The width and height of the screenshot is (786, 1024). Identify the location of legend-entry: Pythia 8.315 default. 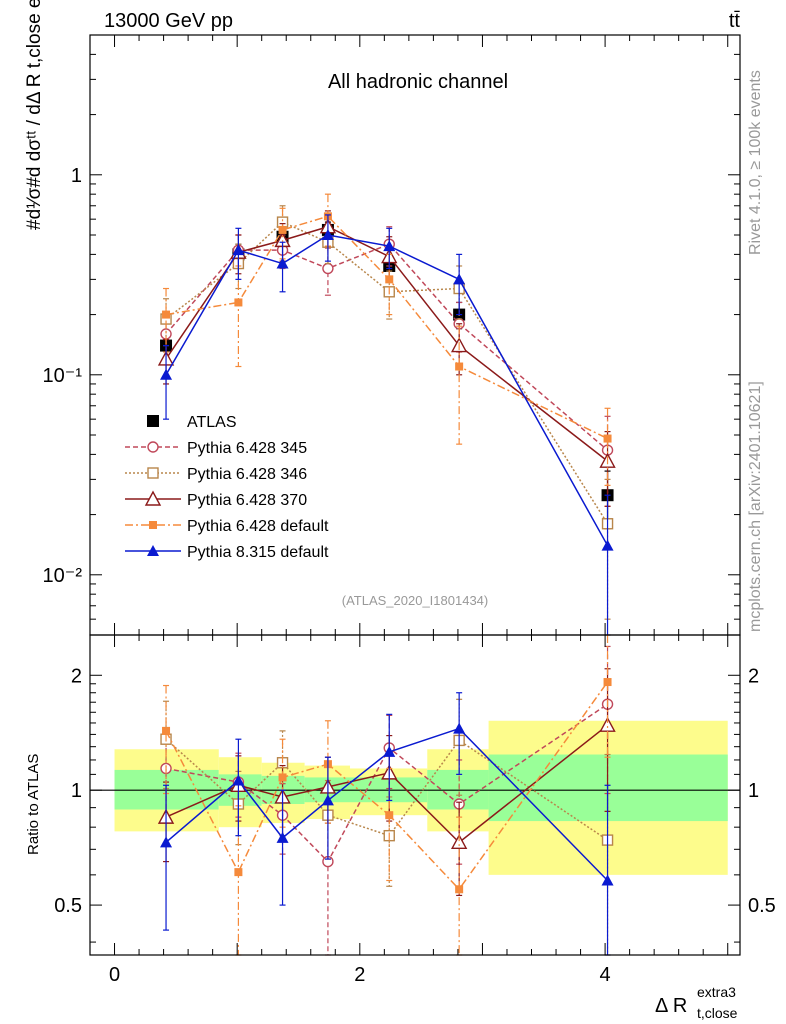
(227, 552).